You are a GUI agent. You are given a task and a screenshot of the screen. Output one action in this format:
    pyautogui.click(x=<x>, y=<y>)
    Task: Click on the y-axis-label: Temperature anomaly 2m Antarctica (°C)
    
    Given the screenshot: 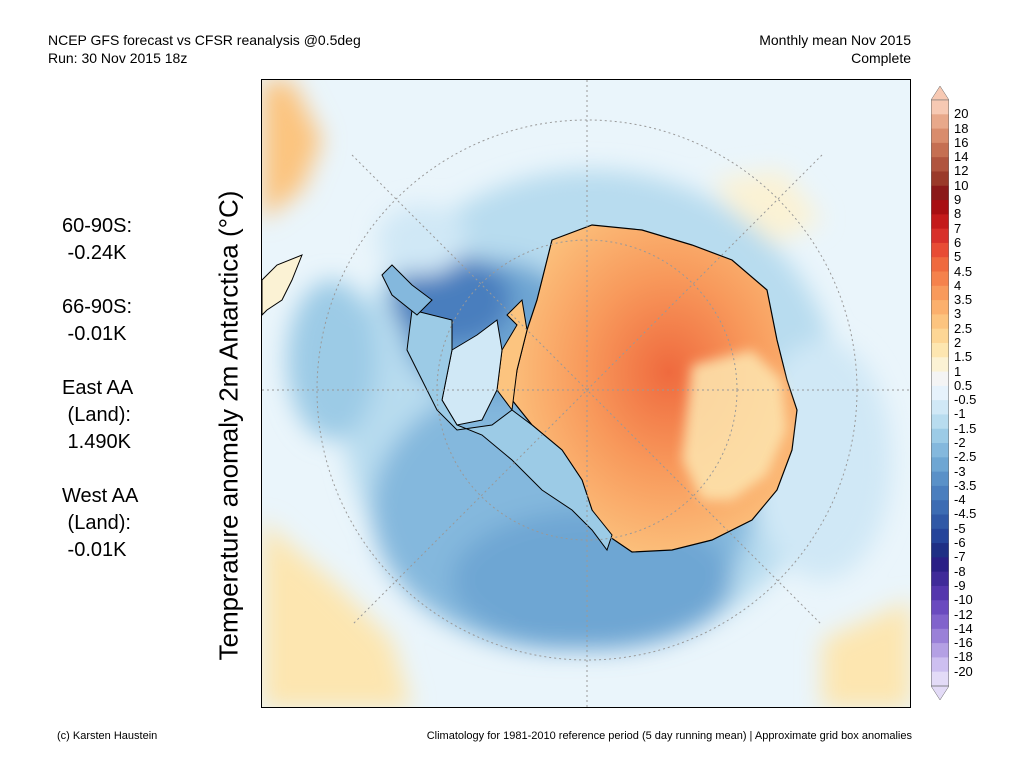 What is the action you would take?
    pyautogui.click(x=228, y=425)
    